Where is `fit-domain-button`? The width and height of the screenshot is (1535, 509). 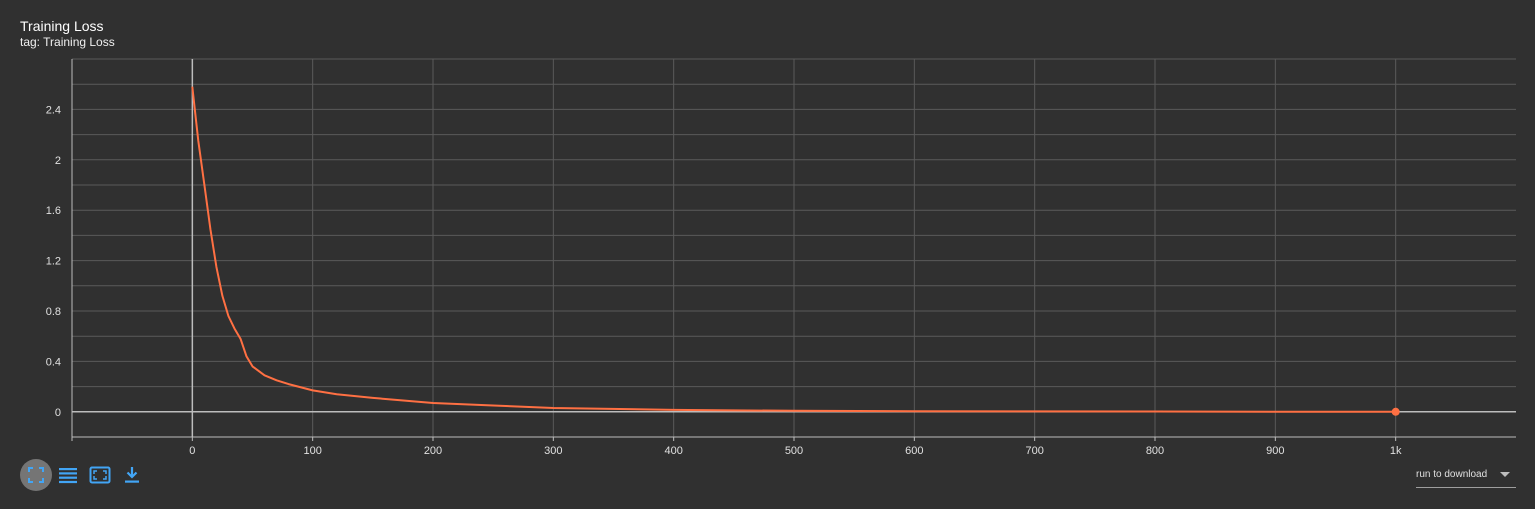
fit-domain-button is located at coordinates (100, 475).